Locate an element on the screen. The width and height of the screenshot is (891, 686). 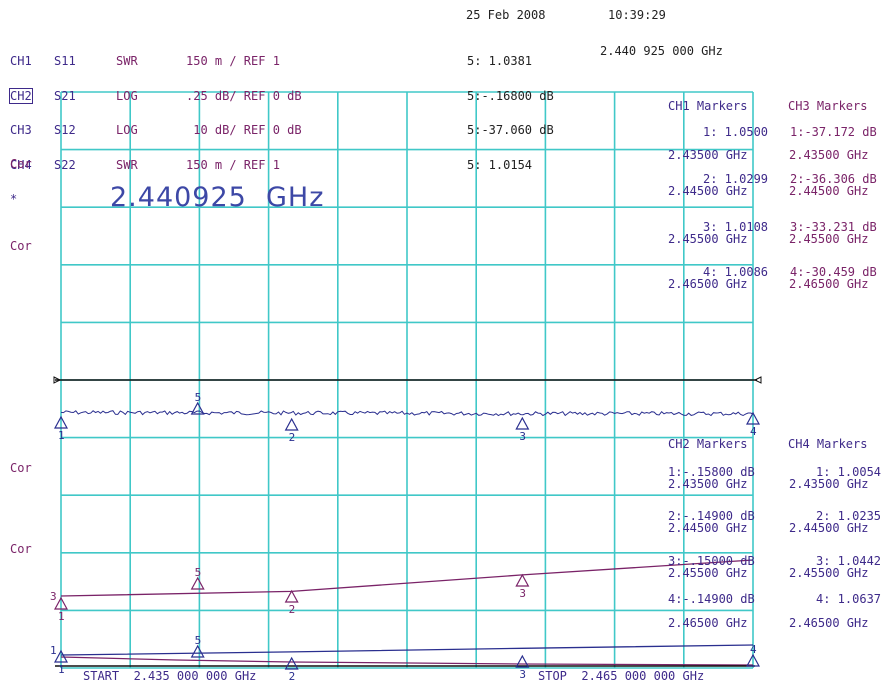
ch4-marker-4-label: 4 is located at coordinates (753, 649).